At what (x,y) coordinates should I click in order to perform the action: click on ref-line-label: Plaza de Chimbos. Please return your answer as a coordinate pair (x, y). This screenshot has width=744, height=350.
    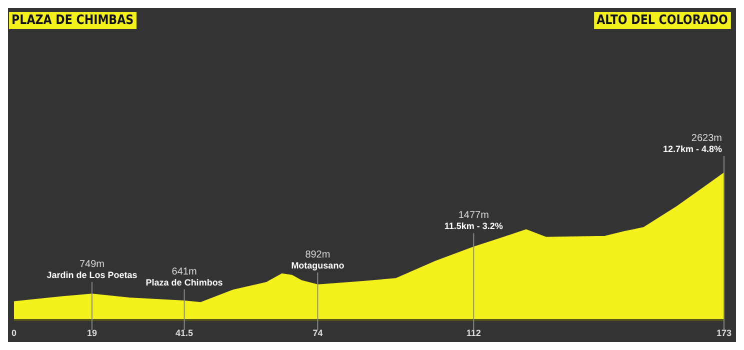
    Looking at the image, I should click on (184, 282).